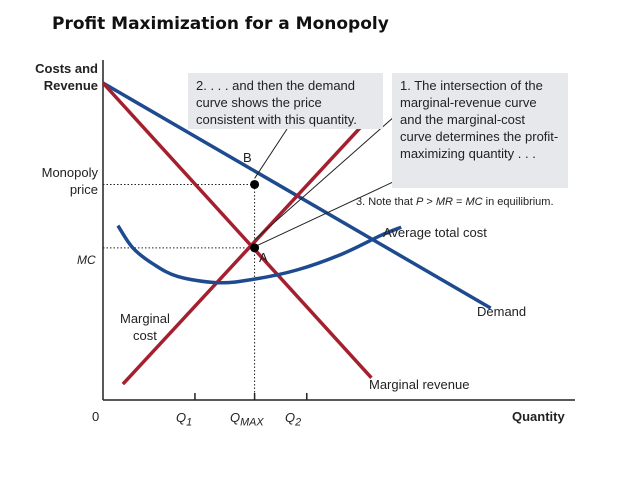  What do you see at coordinates (179, 291) in the screenshot?
I see `guide-lines` at bounding box center [179, 291].